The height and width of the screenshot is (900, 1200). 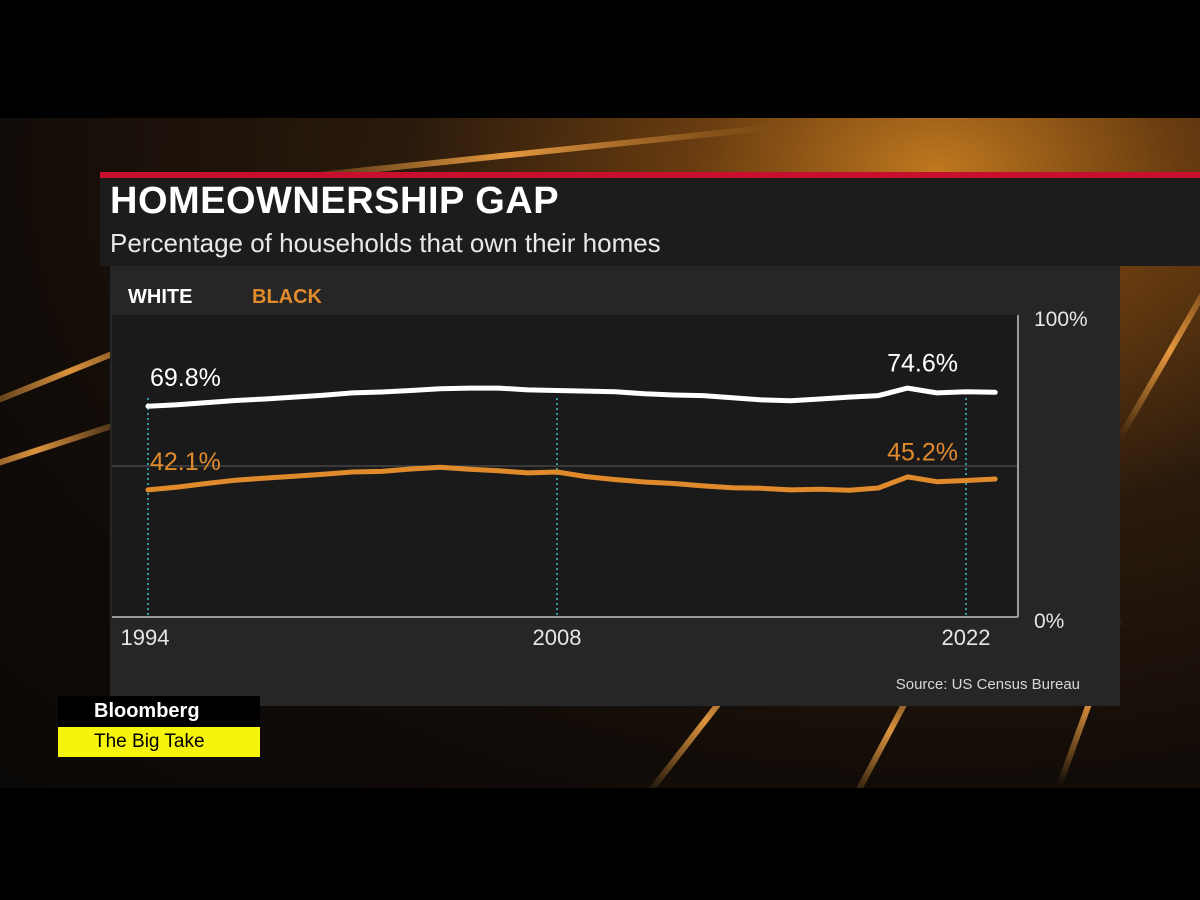 What do you see at coordinates (335, 201) in the screenshot?
I see `chart-title: HOMEOWNERSHIP GAP` at bounding box center [335, 201].